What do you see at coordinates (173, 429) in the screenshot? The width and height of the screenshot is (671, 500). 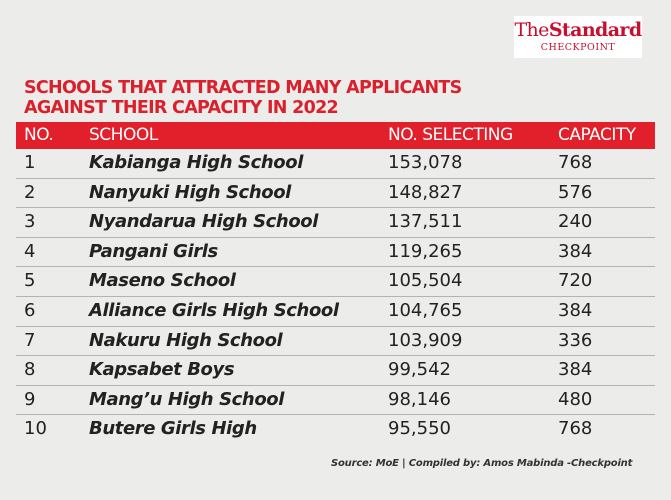 I see `cell-school: Butere Girls High` at bounding box center [173, 429].